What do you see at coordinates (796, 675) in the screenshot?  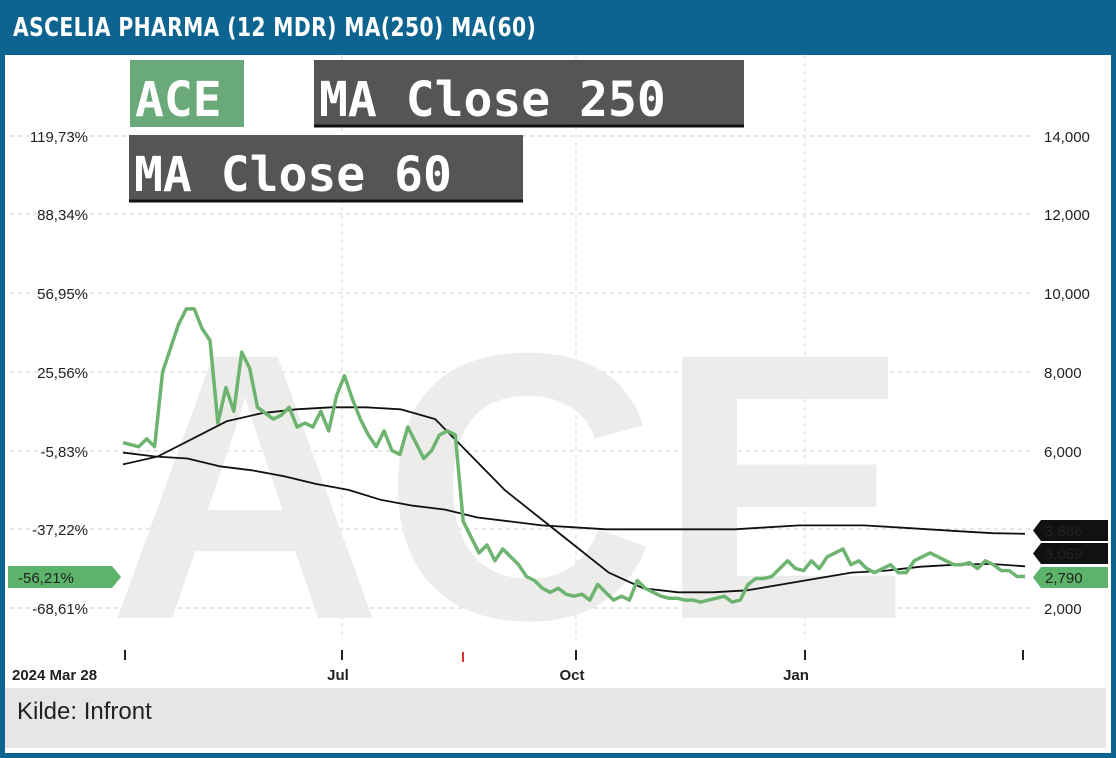 I see `x-tick-label: Jan` at bounding box center [796, 675].